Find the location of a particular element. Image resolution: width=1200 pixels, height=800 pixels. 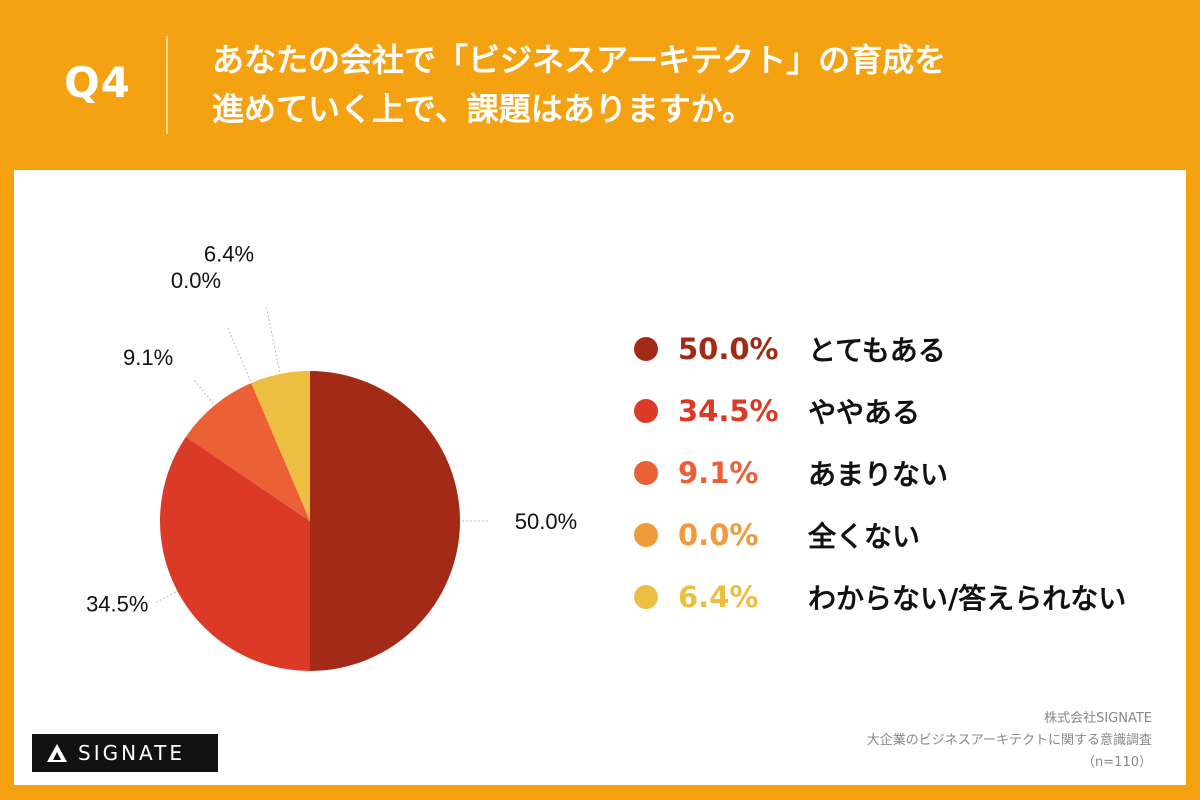

legend-label-5: わからない/答えられない is located at coordinates (967, 598).